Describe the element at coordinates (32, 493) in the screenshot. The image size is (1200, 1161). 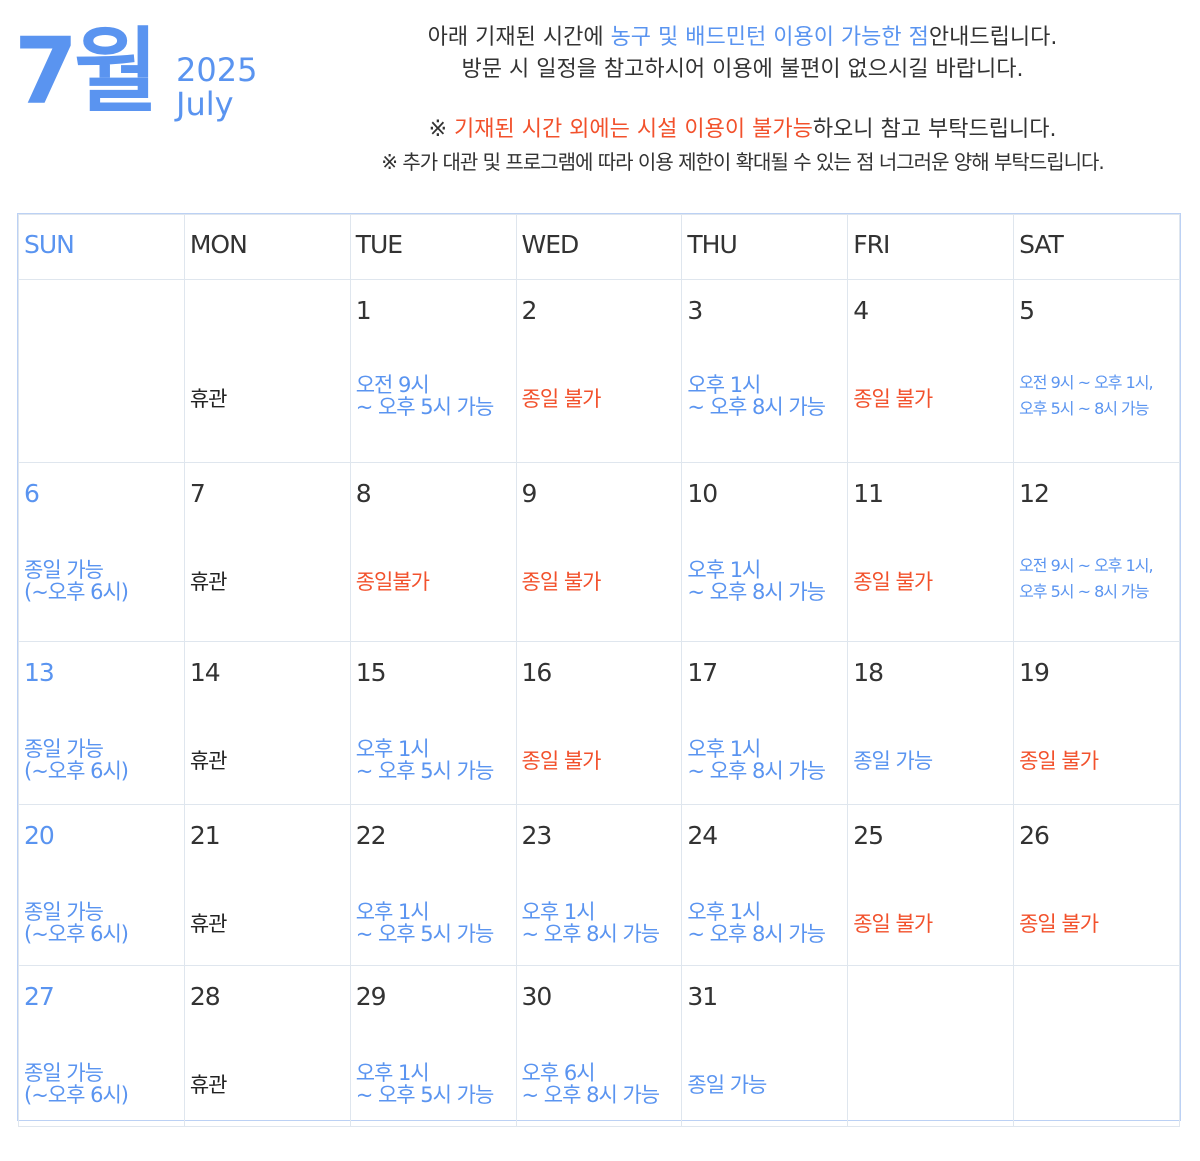
I see `day-number: 6` at that location.